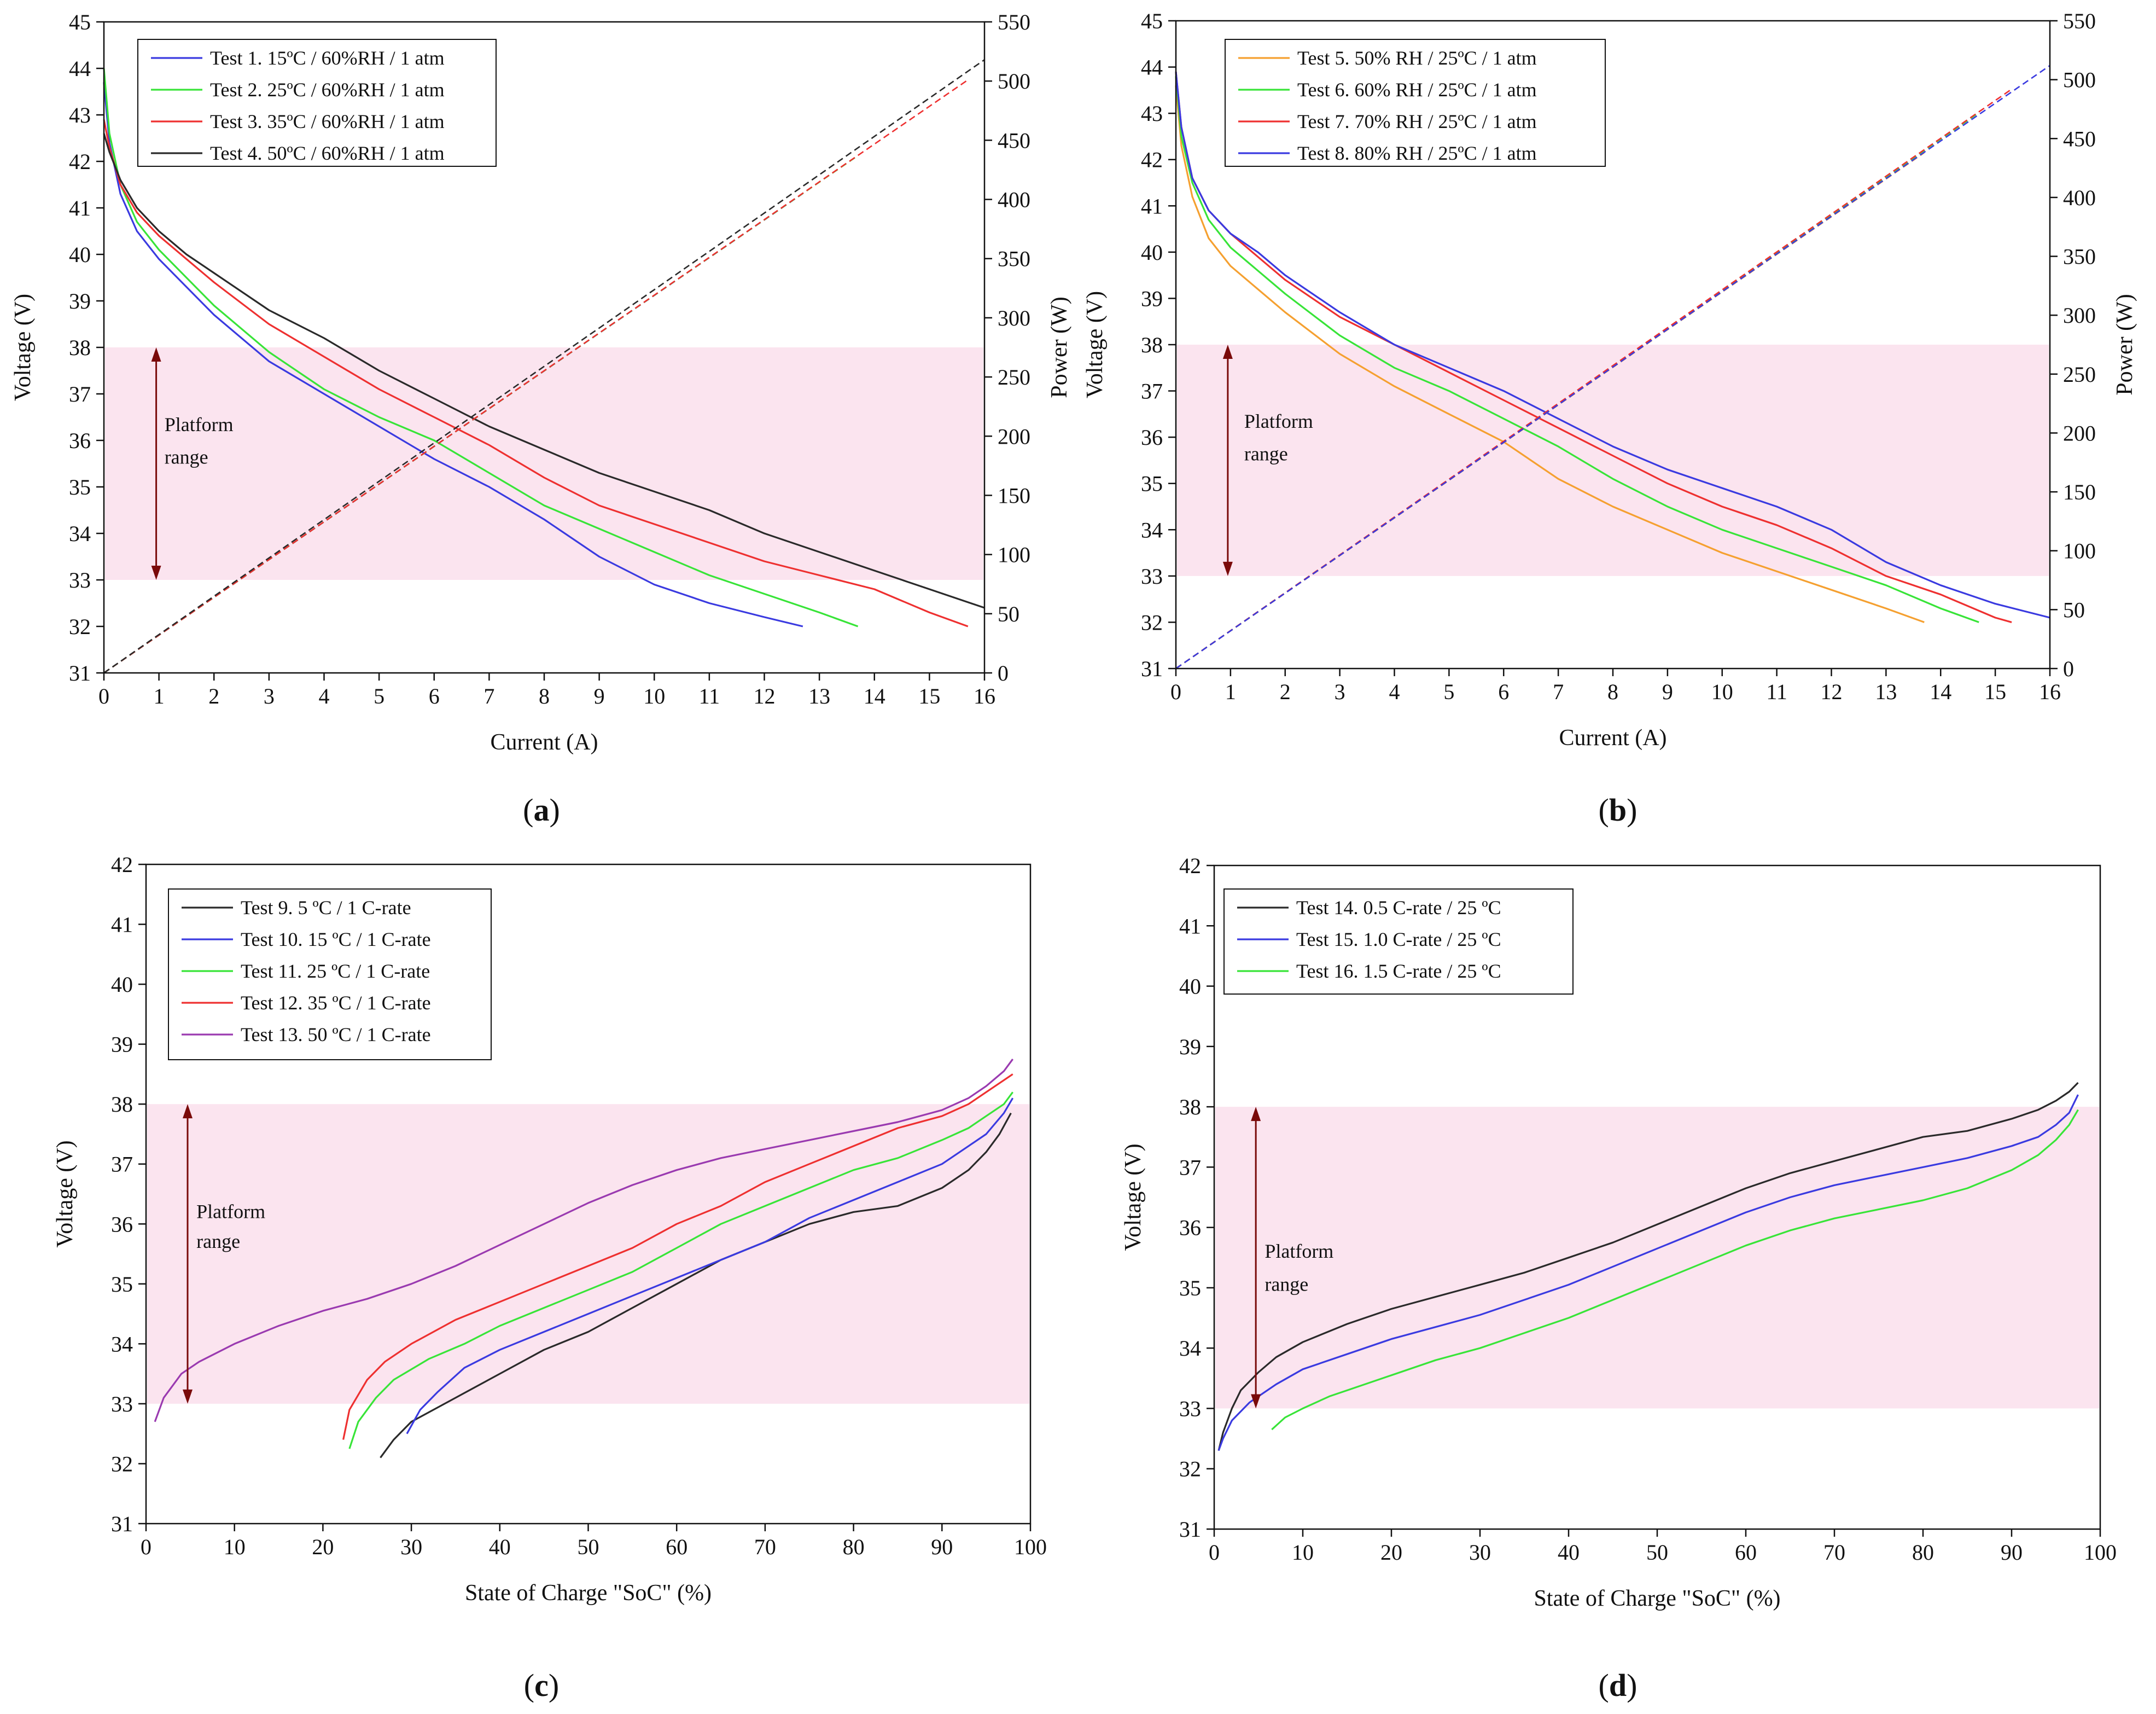  What do you see at coordinates (1746, 1553) in the screenshot?
I see `x-tick-label: 60` at bounding box center [1746, 1553].